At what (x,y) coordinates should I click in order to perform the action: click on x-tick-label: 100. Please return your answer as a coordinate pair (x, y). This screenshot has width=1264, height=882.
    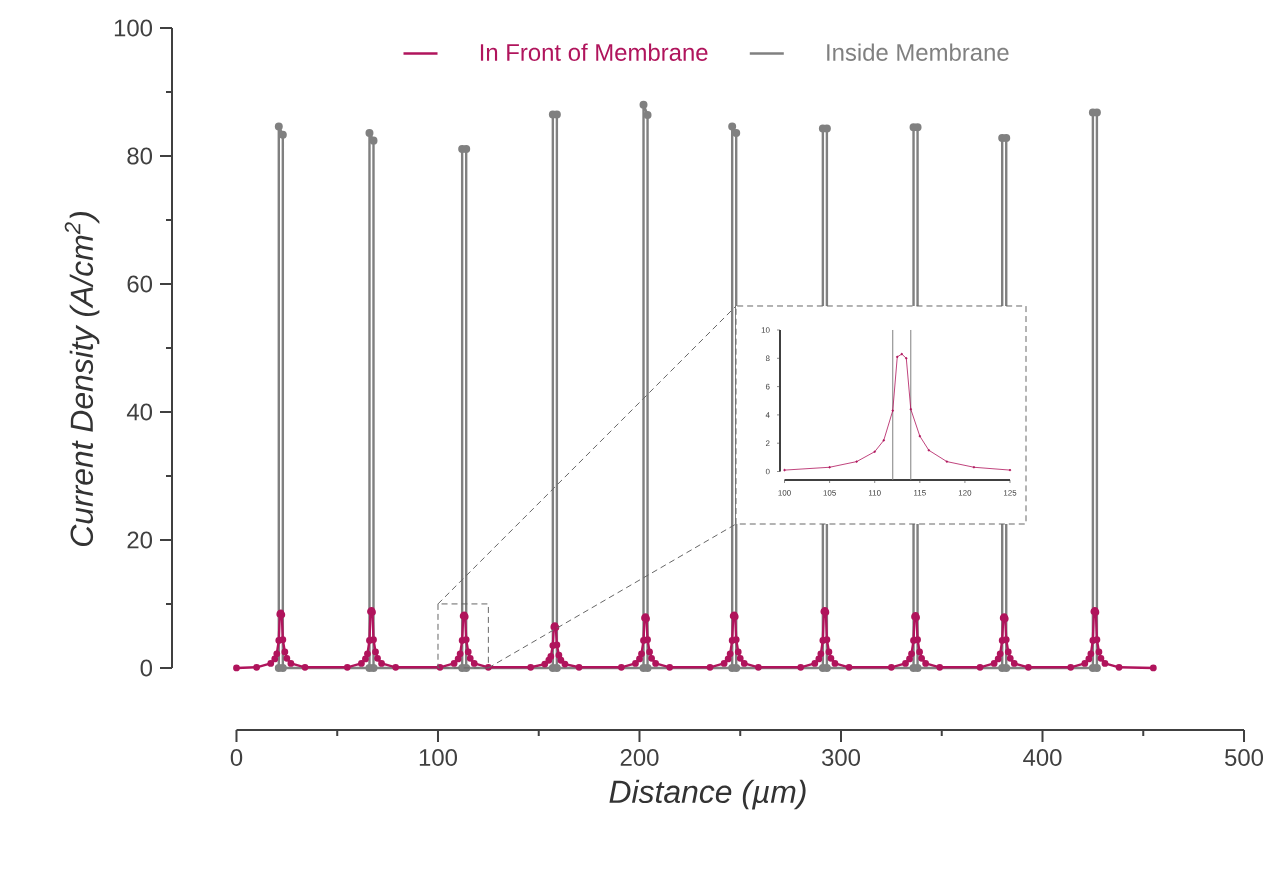
    Looking at the image, I should click on (438, 757).